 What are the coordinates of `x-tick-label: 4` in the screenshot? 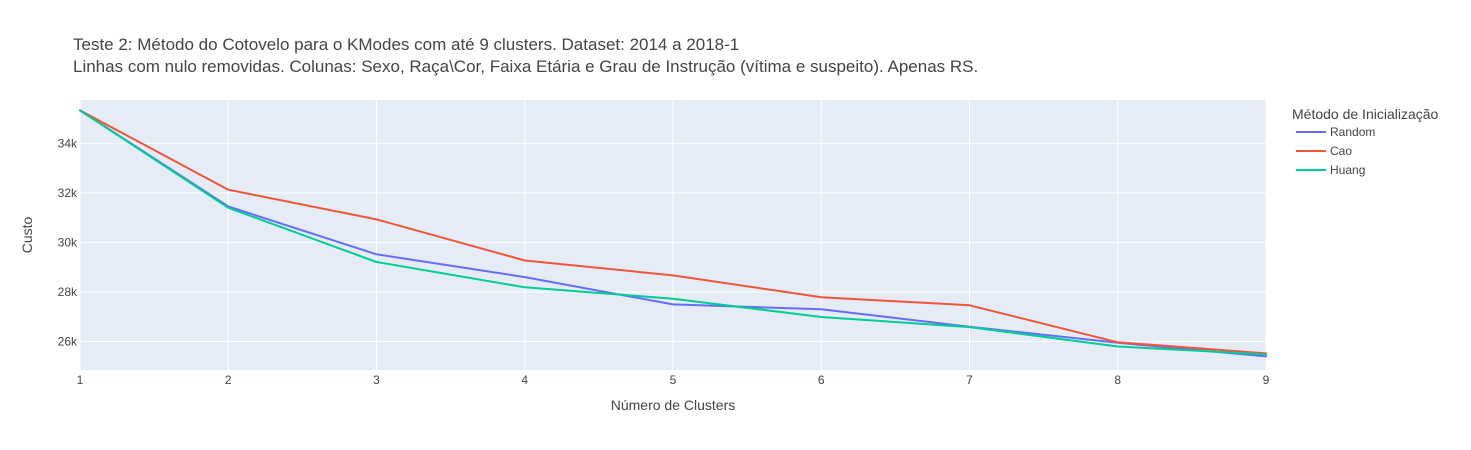 It's located at (524, 380).